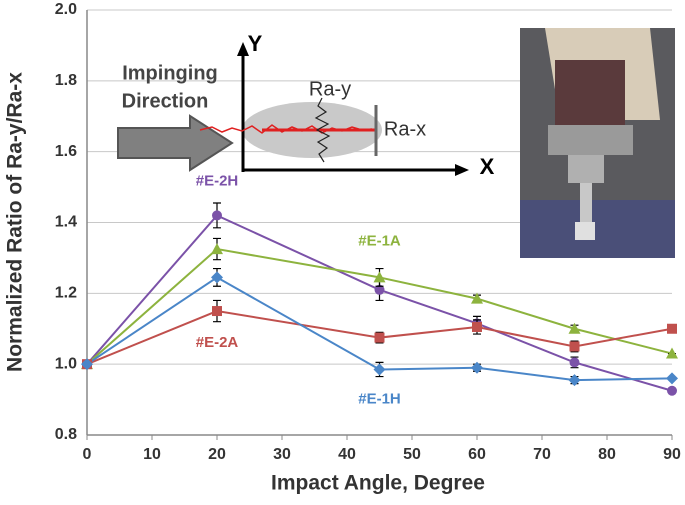 Image resolution: width=685 pixels, height=505 pixels. What do you see at coordinates (66, 151) in the screenshot?
I see `y-tick-label: 1.6` at bounding box center [66, 151].